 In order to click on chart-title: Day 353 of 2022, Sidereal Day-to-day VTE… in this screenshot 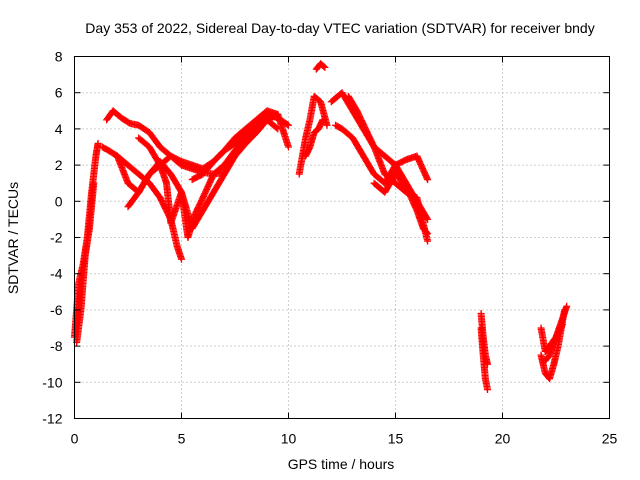, I will do `click(339, 28)`.